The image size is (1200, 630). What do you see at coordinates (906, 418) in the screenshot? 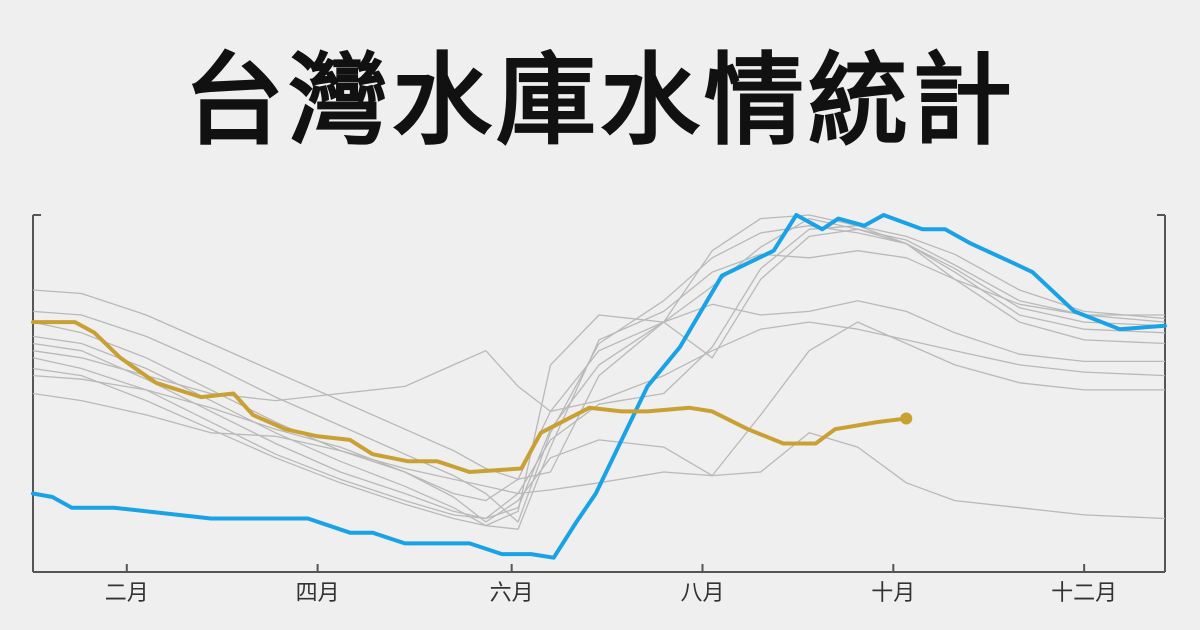
I see `series-end-marker` at bounding box center [906, 418].